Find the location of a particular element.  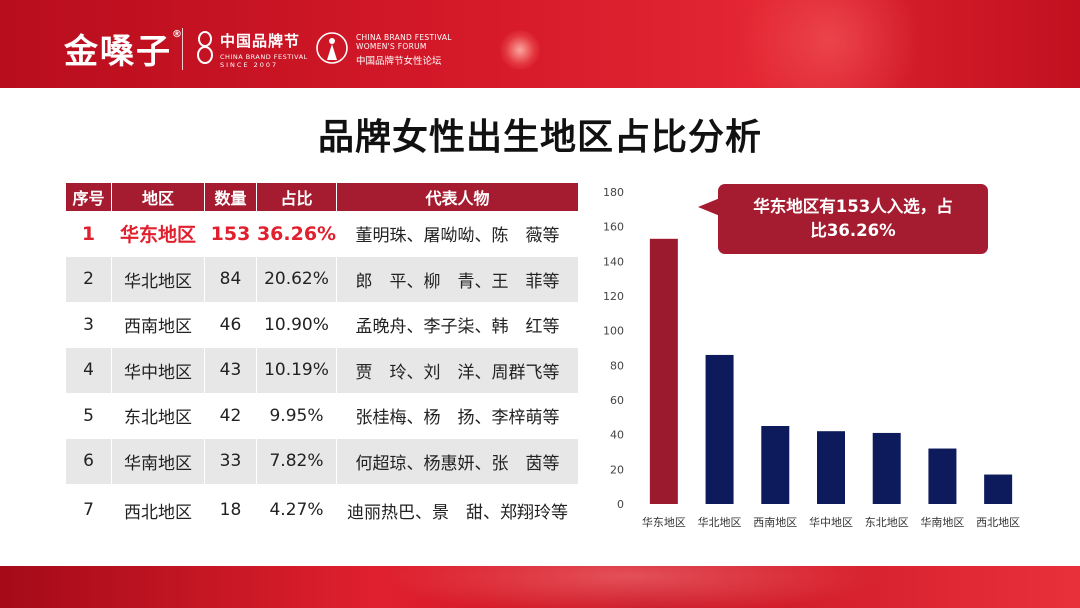

brand-logo-text: 金嗓子 is located at coordinates (118, 52).